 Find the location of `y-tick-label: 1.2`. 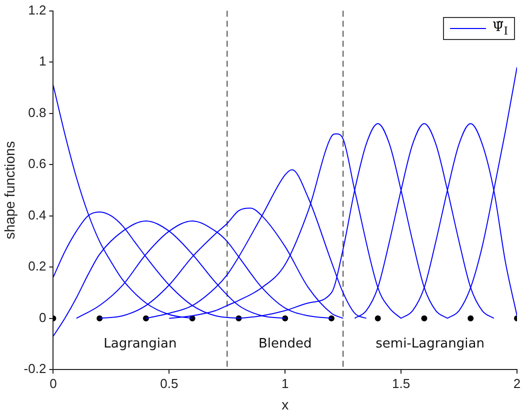

y-tick-label: 1.2 is located at coordinates (37, 10).